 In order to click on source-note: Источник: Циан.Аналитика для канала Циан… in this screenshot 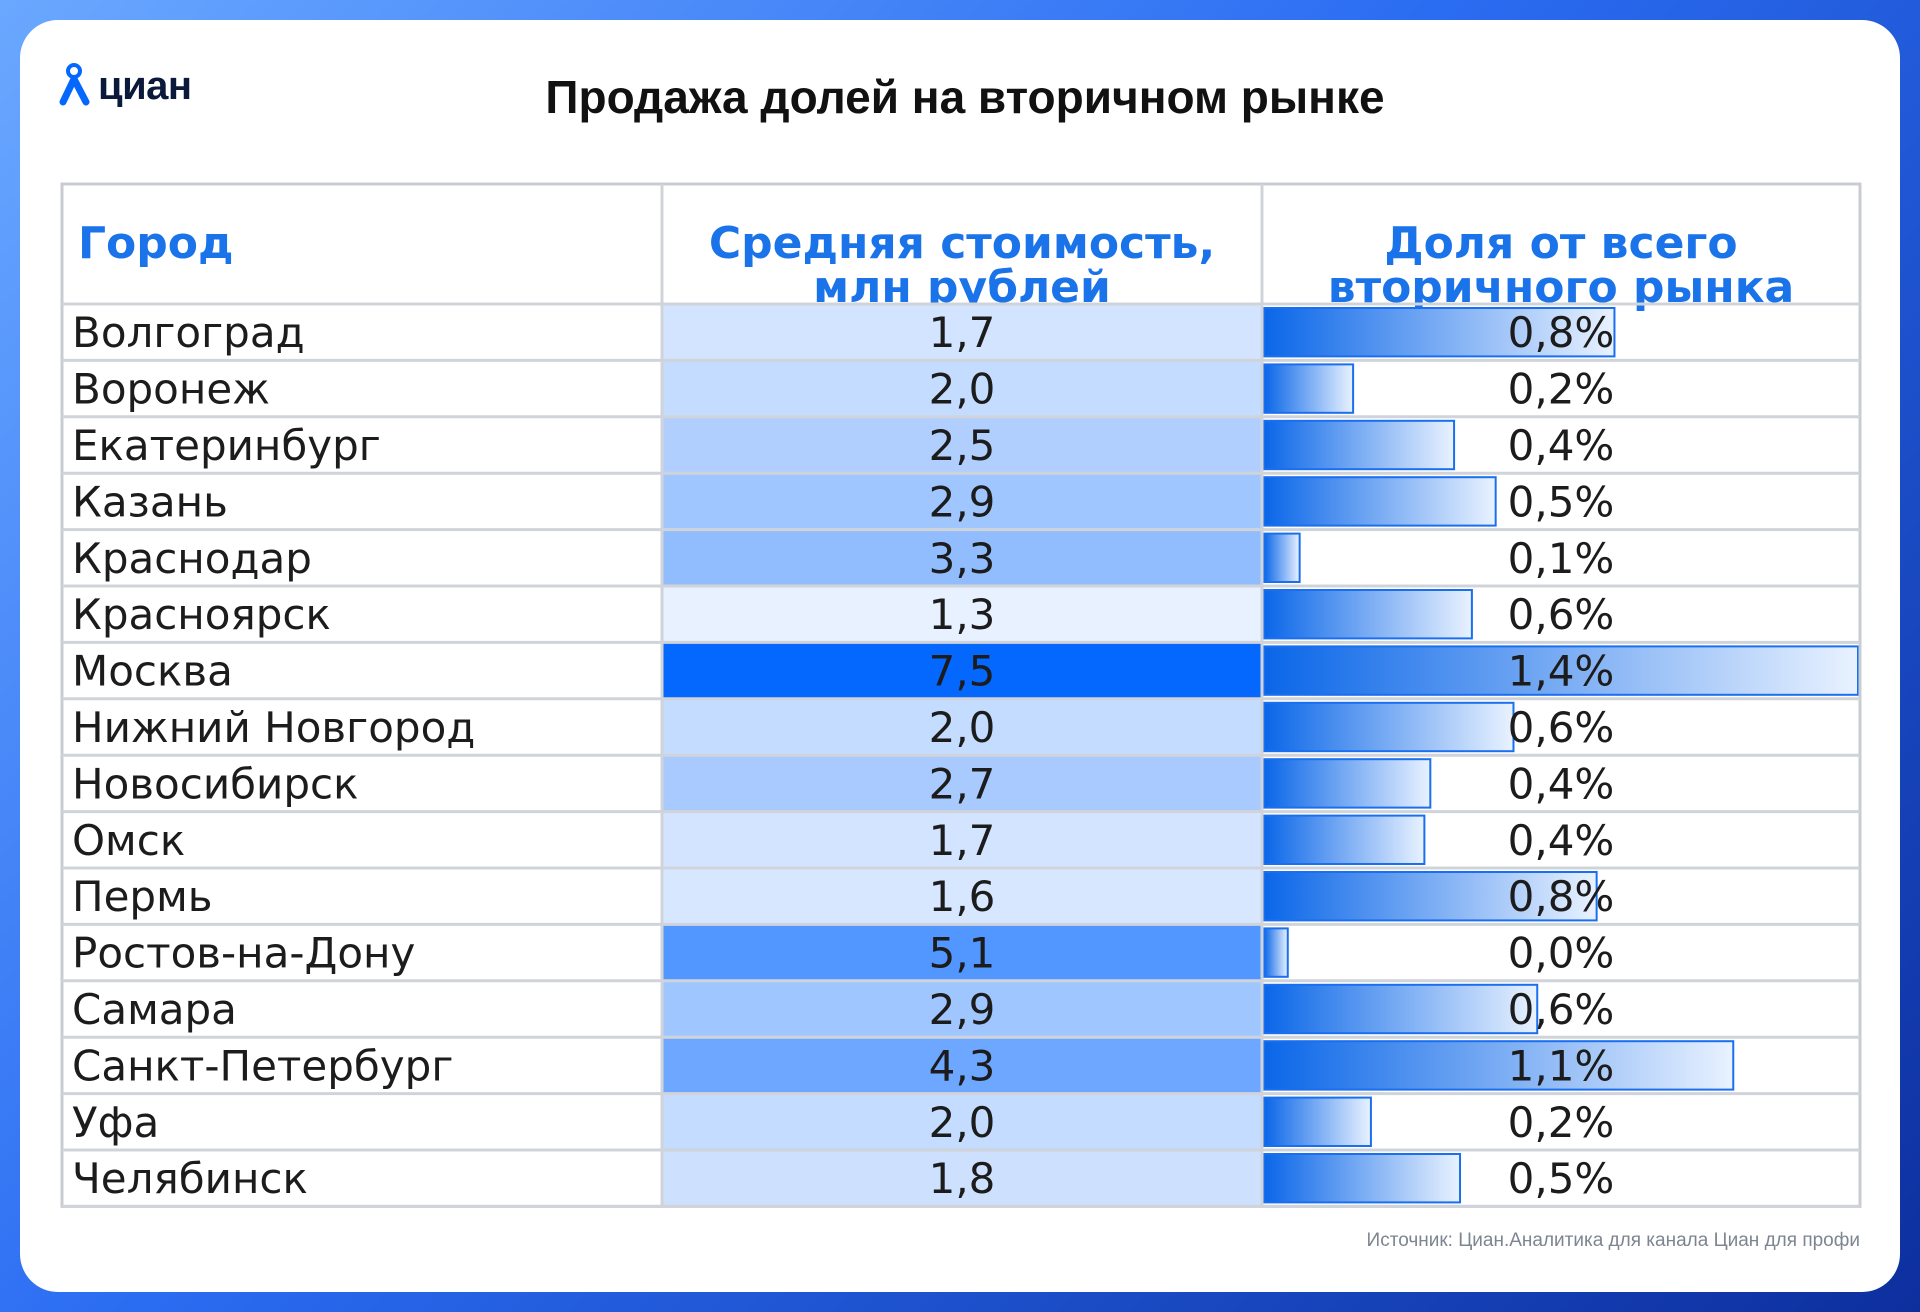, I will do `click(1613, 1240)`.